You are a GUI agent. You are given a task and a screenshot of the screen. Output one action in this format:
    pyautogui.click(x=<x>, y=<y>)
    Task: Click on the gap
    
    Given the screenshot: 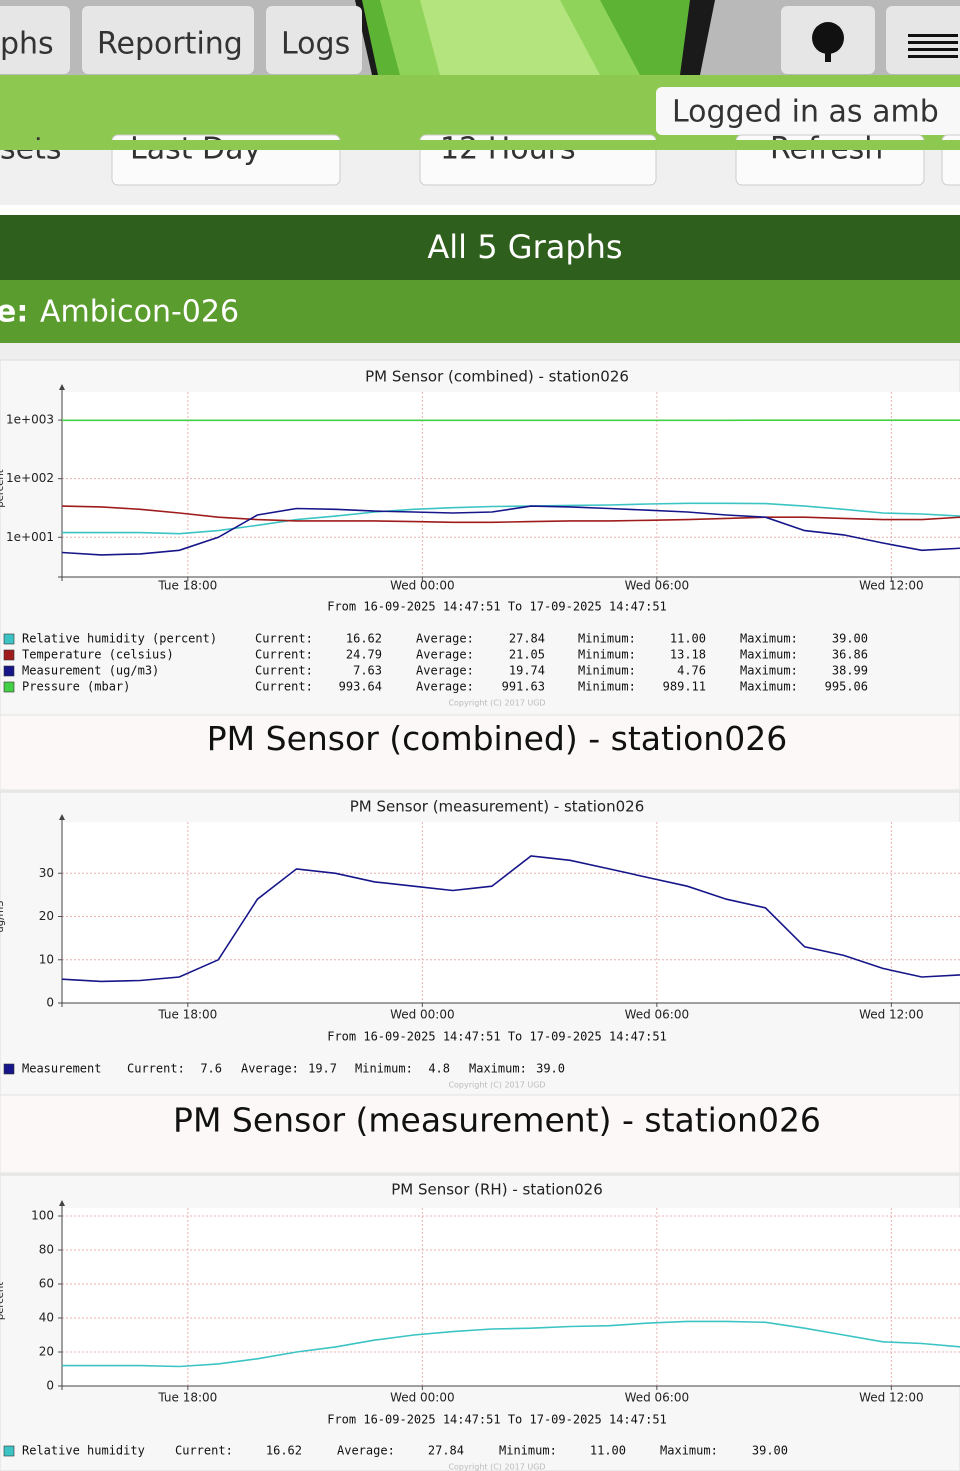 What is the action you would take?
    pyautogui.click(x=480, y=210)
    